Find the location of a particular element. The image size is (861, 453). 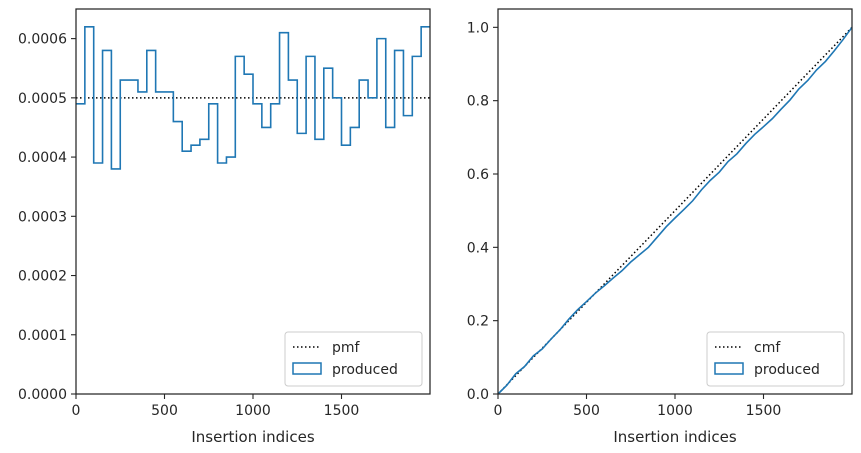

cmf-legend-cmf-label: cmf is located at coordinates (767, 348).